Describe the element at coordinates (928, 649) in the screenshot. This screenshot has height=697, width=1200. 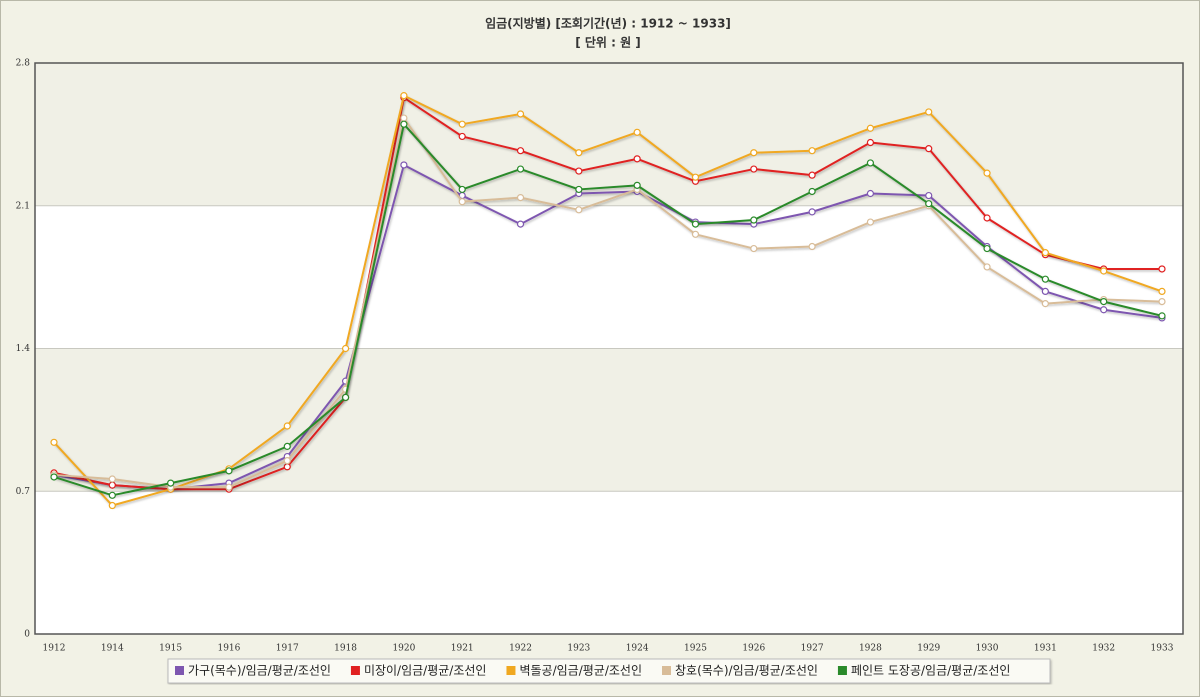
I see `x-tick-label: 1929` at that location.